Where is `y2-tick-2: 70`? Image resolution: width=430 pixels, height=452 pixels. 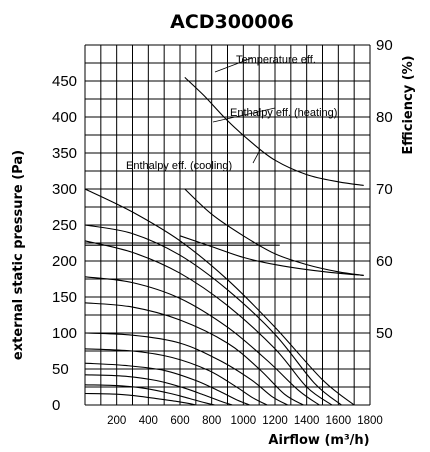
y2-tick-2: 70 is located at coordinates (384, 189).